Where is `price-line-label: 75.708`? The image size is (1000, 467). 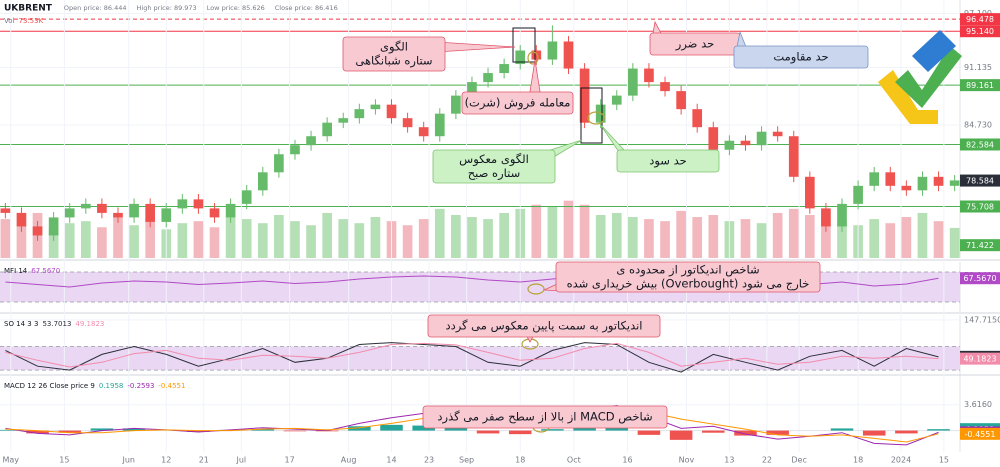
price-line-label: 75.708 is located at coordinates (980, 207).